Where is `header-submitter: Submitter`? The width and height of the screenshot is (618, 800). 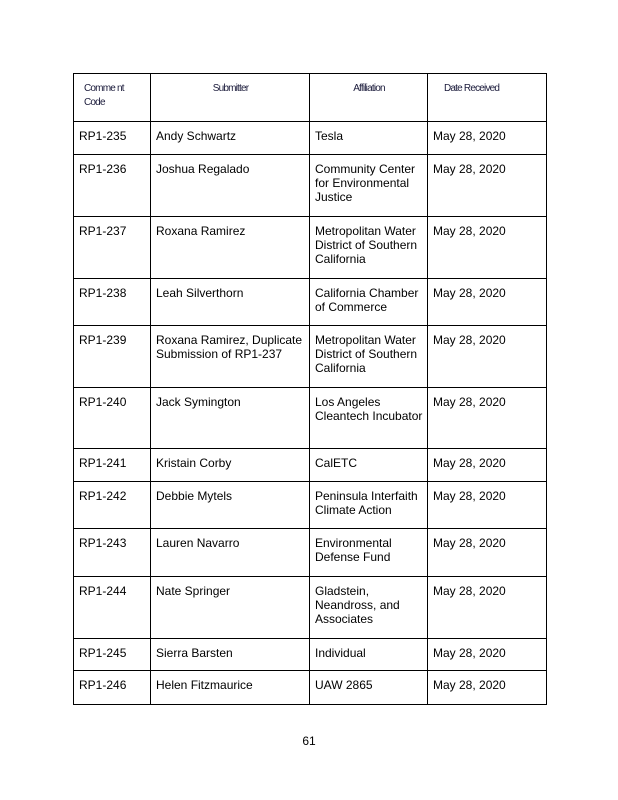
header-submitter: Submitter is located at coordinates (230, 97).